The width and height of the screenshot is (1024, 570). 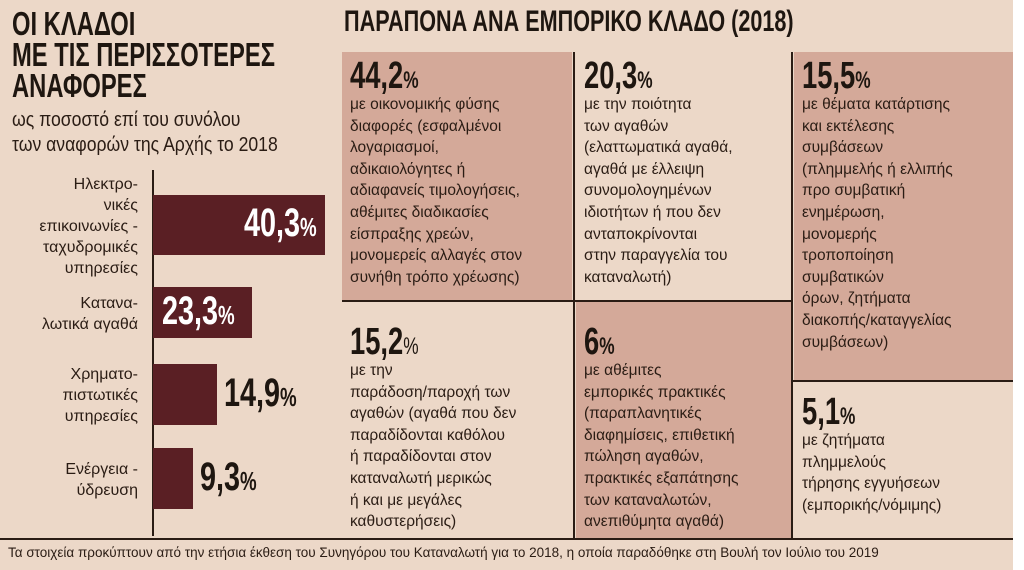 What do you see at coordinates (107, 490) in the screenshot?
I see `category-line: ύδρευση` at bounding box center [107, 490].